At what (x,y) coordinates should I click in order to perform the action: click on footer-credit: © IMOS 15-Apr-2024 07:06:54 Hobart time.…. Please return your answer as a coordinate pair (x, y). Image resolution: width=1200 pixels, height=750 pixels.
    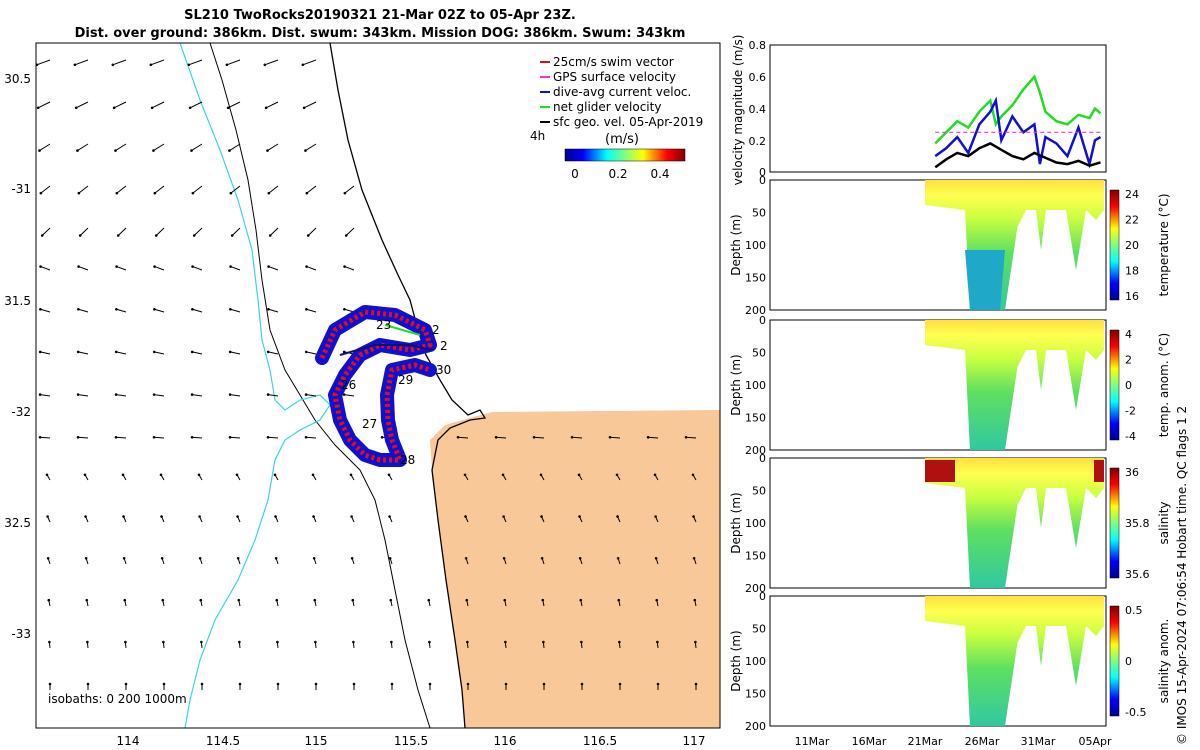
    Looking at the image, I should click on (1182, 575).